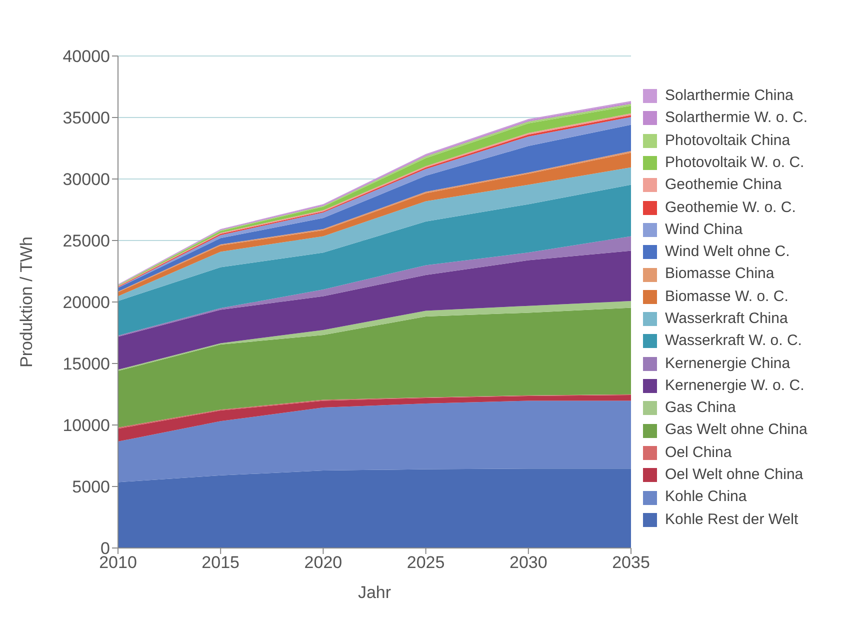 The height and width of the screenshot is (617, 851). Describe the element at coordinates (734, 162) in the screenshot. I see `legend-label: Photovoltaik W. o. C.` at that location.